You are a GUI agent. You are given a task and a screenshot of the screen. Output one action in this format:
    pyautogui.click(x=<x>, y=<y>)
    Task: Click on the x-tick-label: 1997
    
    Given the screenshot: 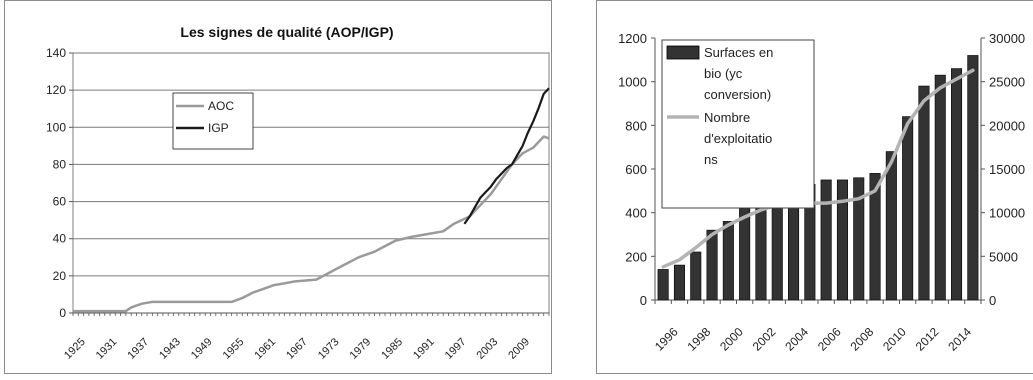 What is the action you would take?
    pyautogui.click(x=456, y=349)
    